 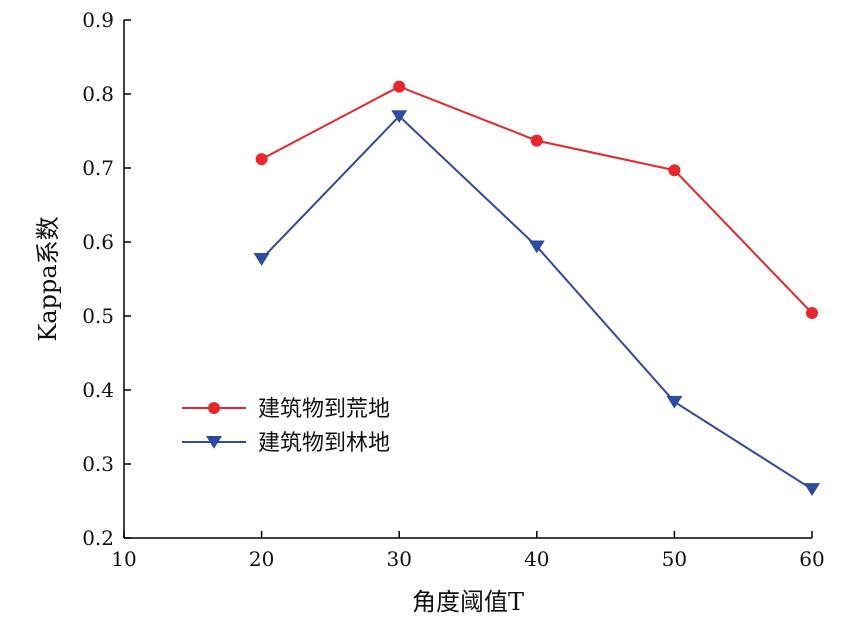 I want to click on y-tick-label: 0.9, so click(x=98, y=20).